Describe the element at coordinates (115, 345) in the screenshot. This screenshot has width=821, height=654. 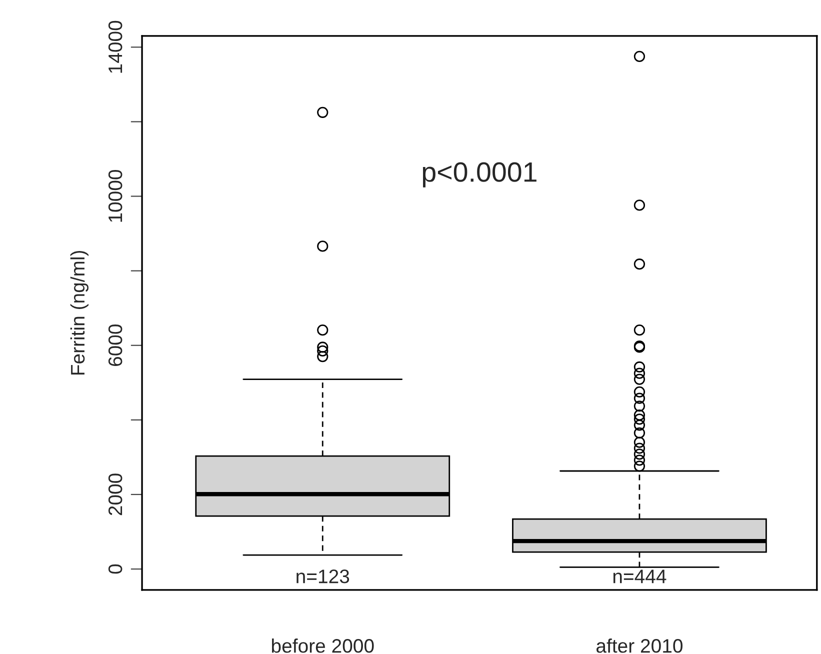
I see `y-tick-label: 6000` at that location.